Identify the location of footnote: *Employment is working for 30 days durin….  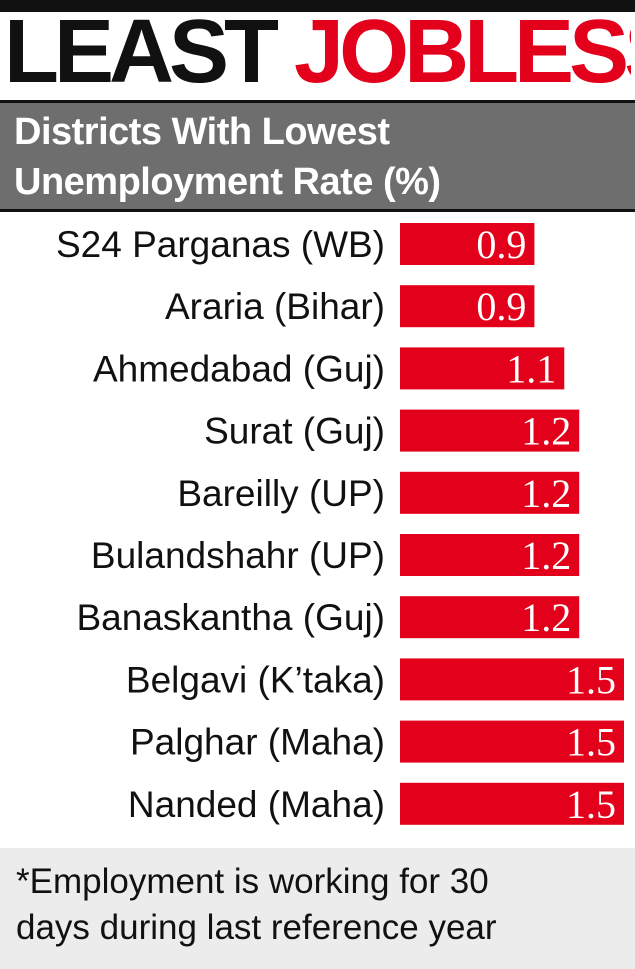
(317, 908).